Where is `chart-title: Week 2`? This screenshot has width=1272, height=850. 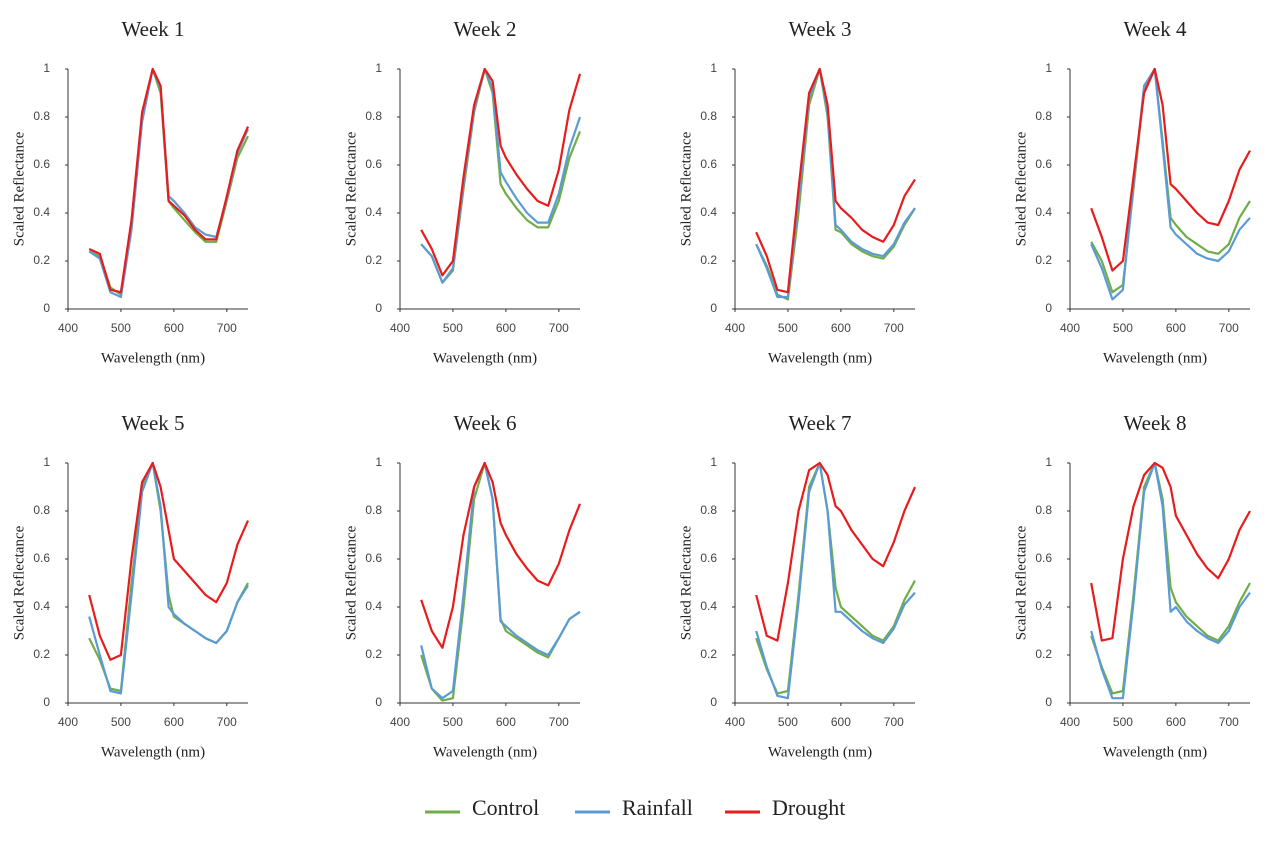 chart-title: Week 2 is located at coordinates (484, 29).